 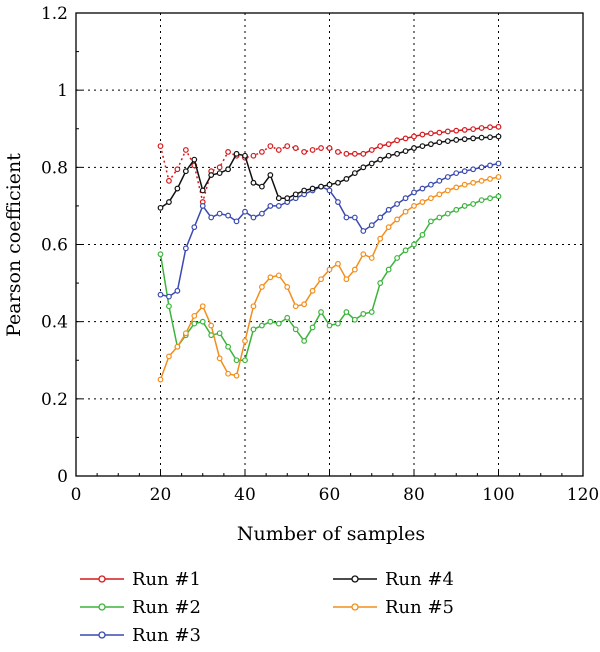 I want to click on y-tick-label: 0.6, so click(x=54, y=246).